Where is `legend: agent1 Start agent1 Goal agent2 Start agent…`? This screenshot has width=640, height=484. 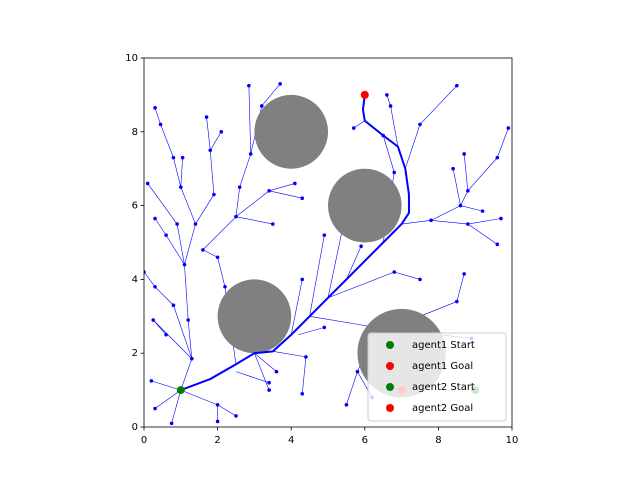 legend: agent1 Start agent1 Goal agent2 Start agent… is located at coordinates (437, 377).